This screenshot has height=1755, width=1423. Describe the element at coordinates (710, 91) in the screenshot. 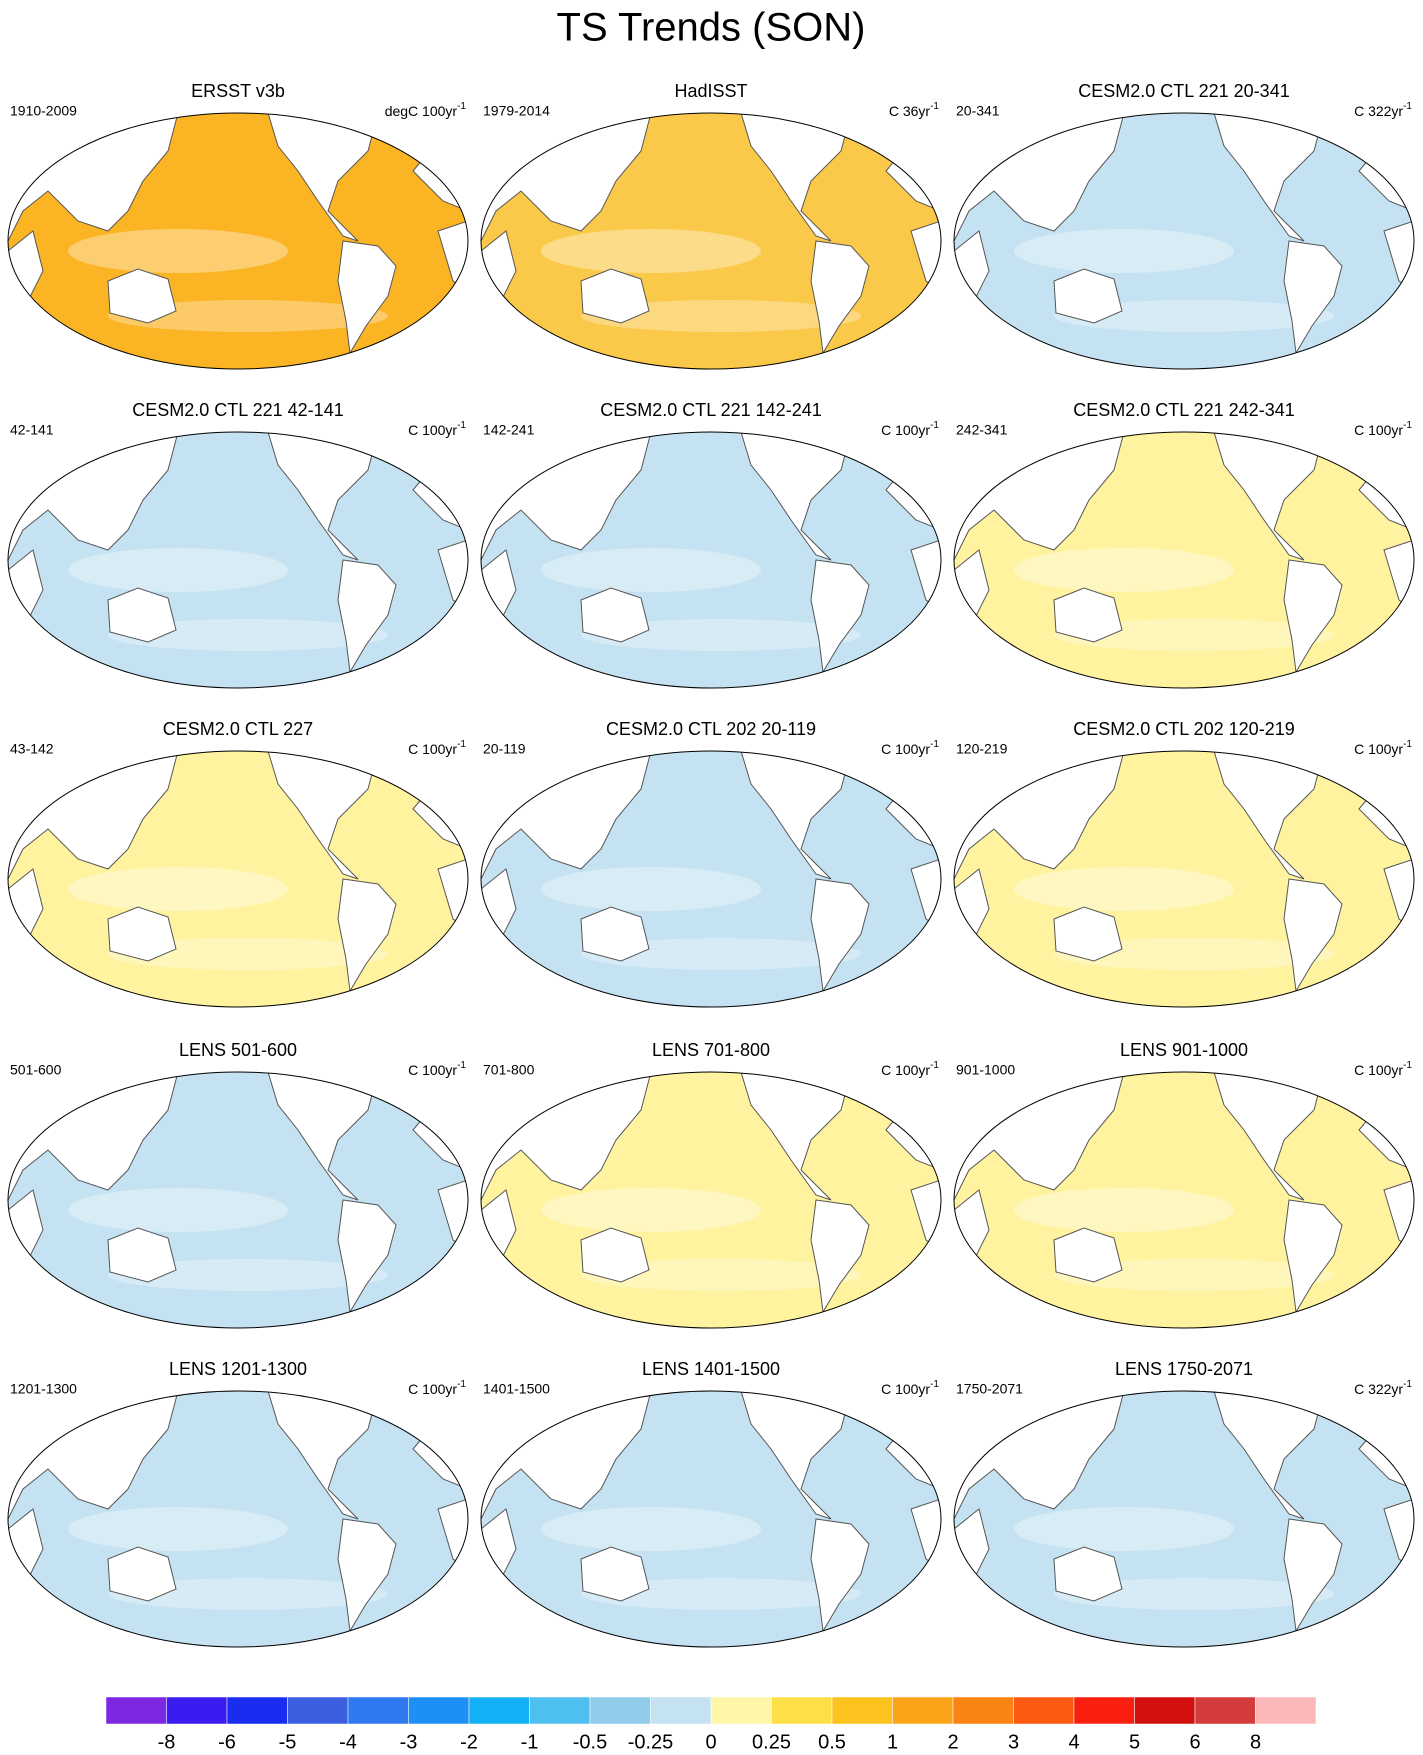

I see `panel-title: HadISST` at that location.